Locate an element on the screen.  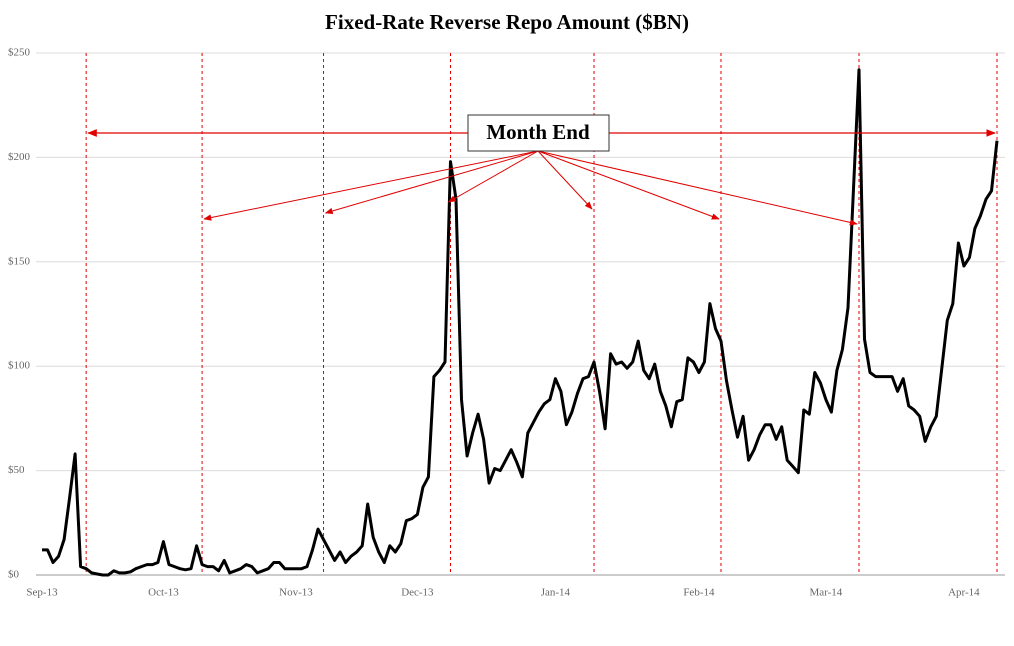
annotation-label: Month End is located at coordinates (538, 132).